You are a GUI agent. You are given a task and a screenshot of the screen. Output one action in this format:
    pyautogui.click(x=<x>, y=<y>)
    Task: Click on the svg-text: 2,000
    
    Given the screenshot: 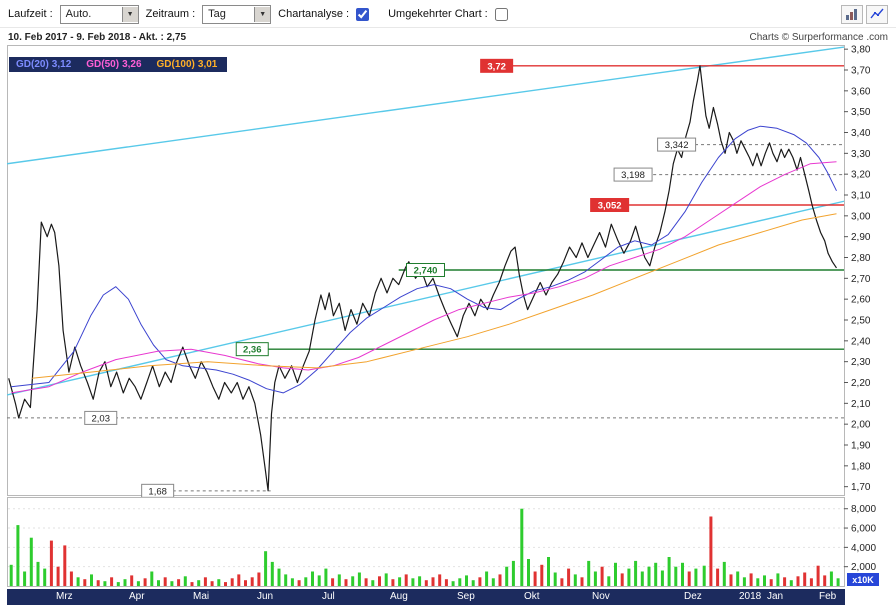 What is the action you would take?
    pyautogui.click(x=863, y=567)
    